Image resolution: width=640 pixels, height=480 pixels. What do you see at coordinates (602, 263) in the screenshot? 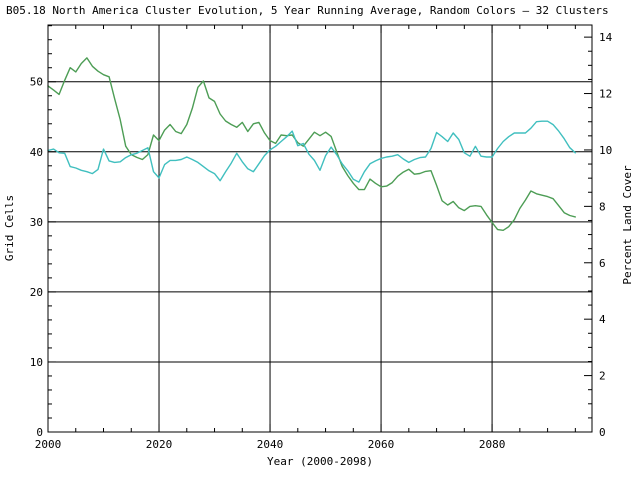
I see `y-right-tick-label: 6` at bounding box center [602, 263].